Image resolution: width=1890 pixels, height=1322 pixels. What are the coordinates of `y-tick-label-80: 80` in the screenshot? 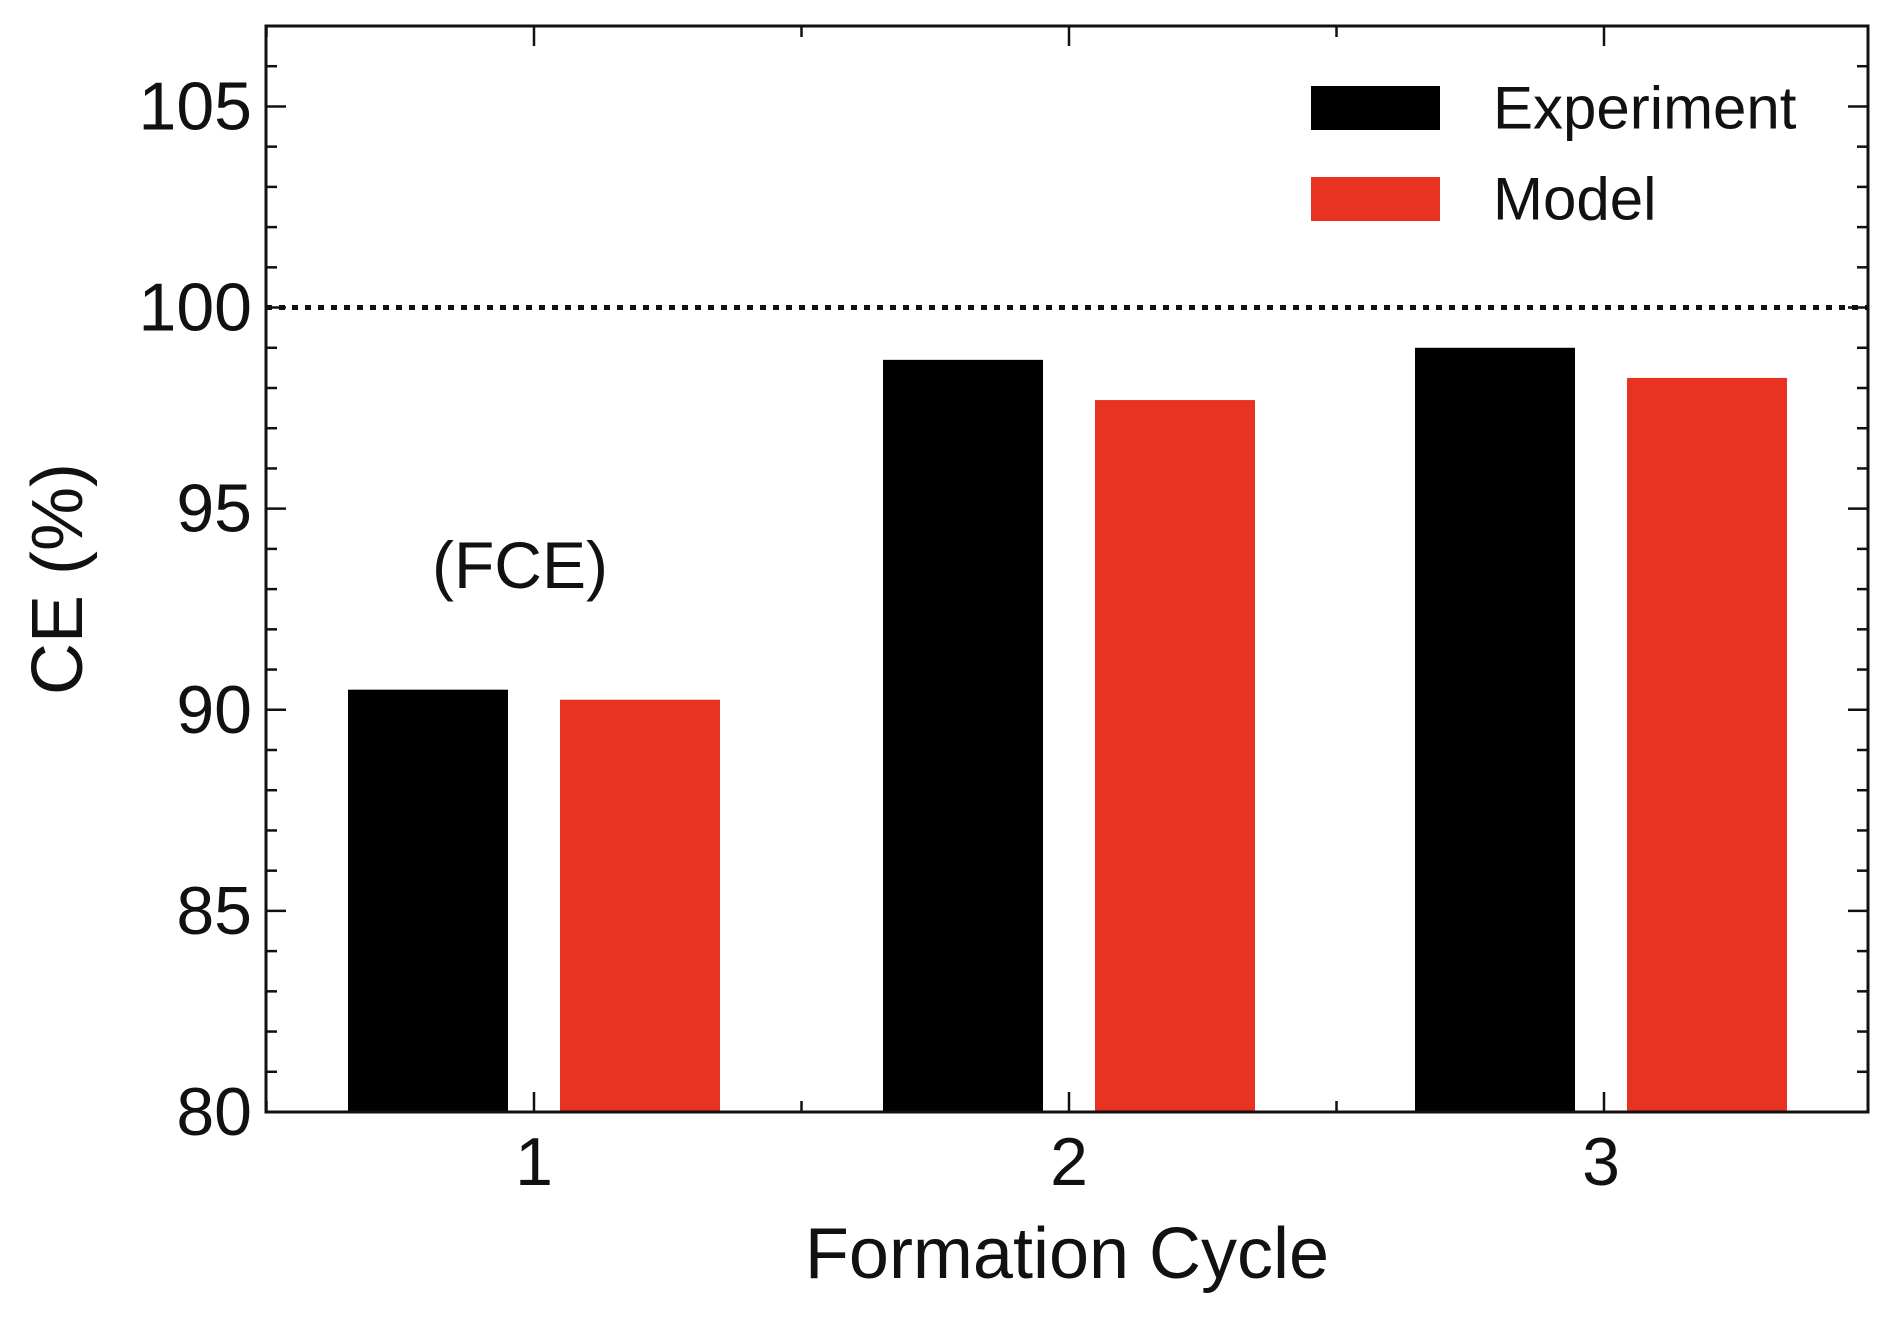 It's located at (214, 1112).